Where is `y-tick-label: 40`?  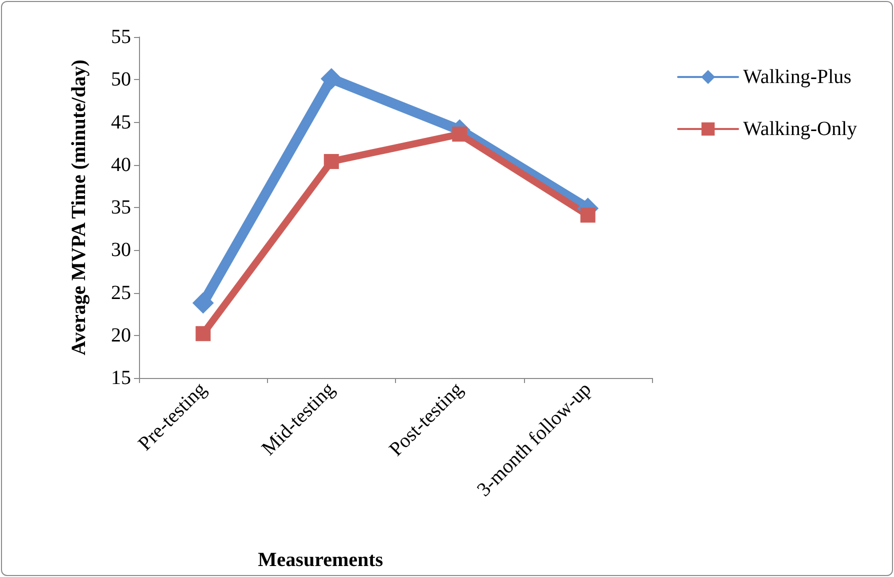
y-tick-label: 40 is located at coordinates (121, 165).